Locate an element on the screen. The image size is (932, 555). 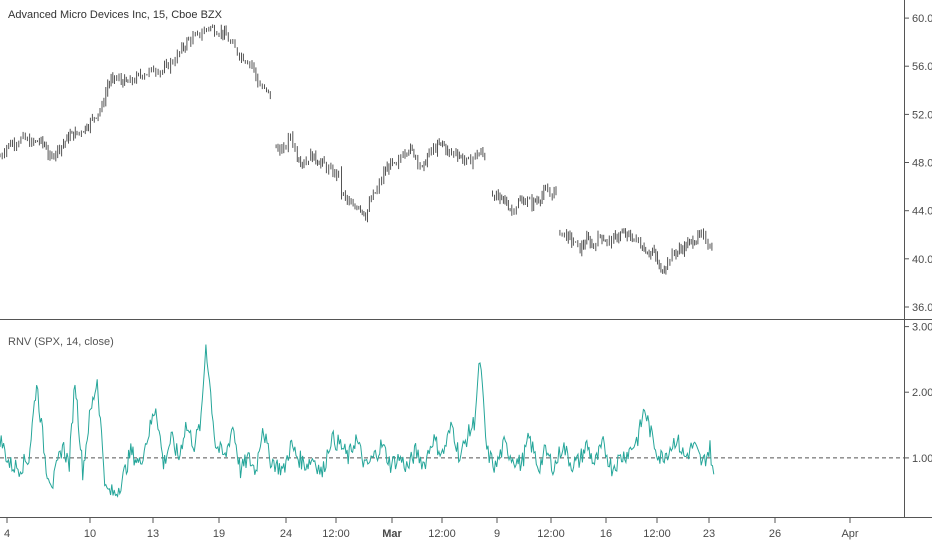
price-tick-label: 56.00 is located at coordinates (922, 67).